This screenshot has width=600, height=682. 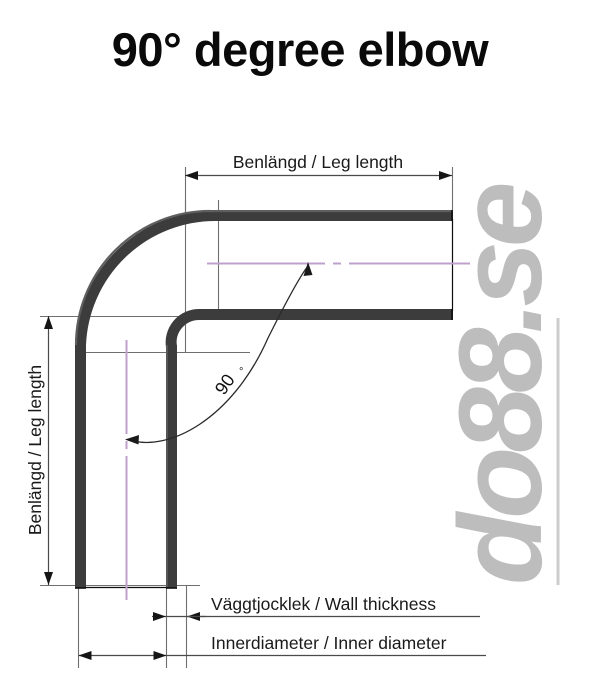 I want to click on dimension-label-inner-diameter: Innerdiameter / Inner diameter, so click(x=329, y=643).